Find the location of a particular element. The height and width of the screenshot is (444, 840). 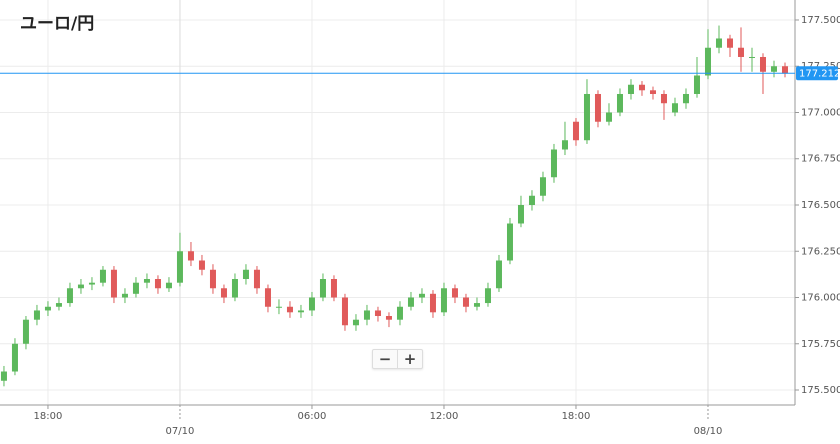

y-tick-label: 176.250 is located at coordinates (820, 251).